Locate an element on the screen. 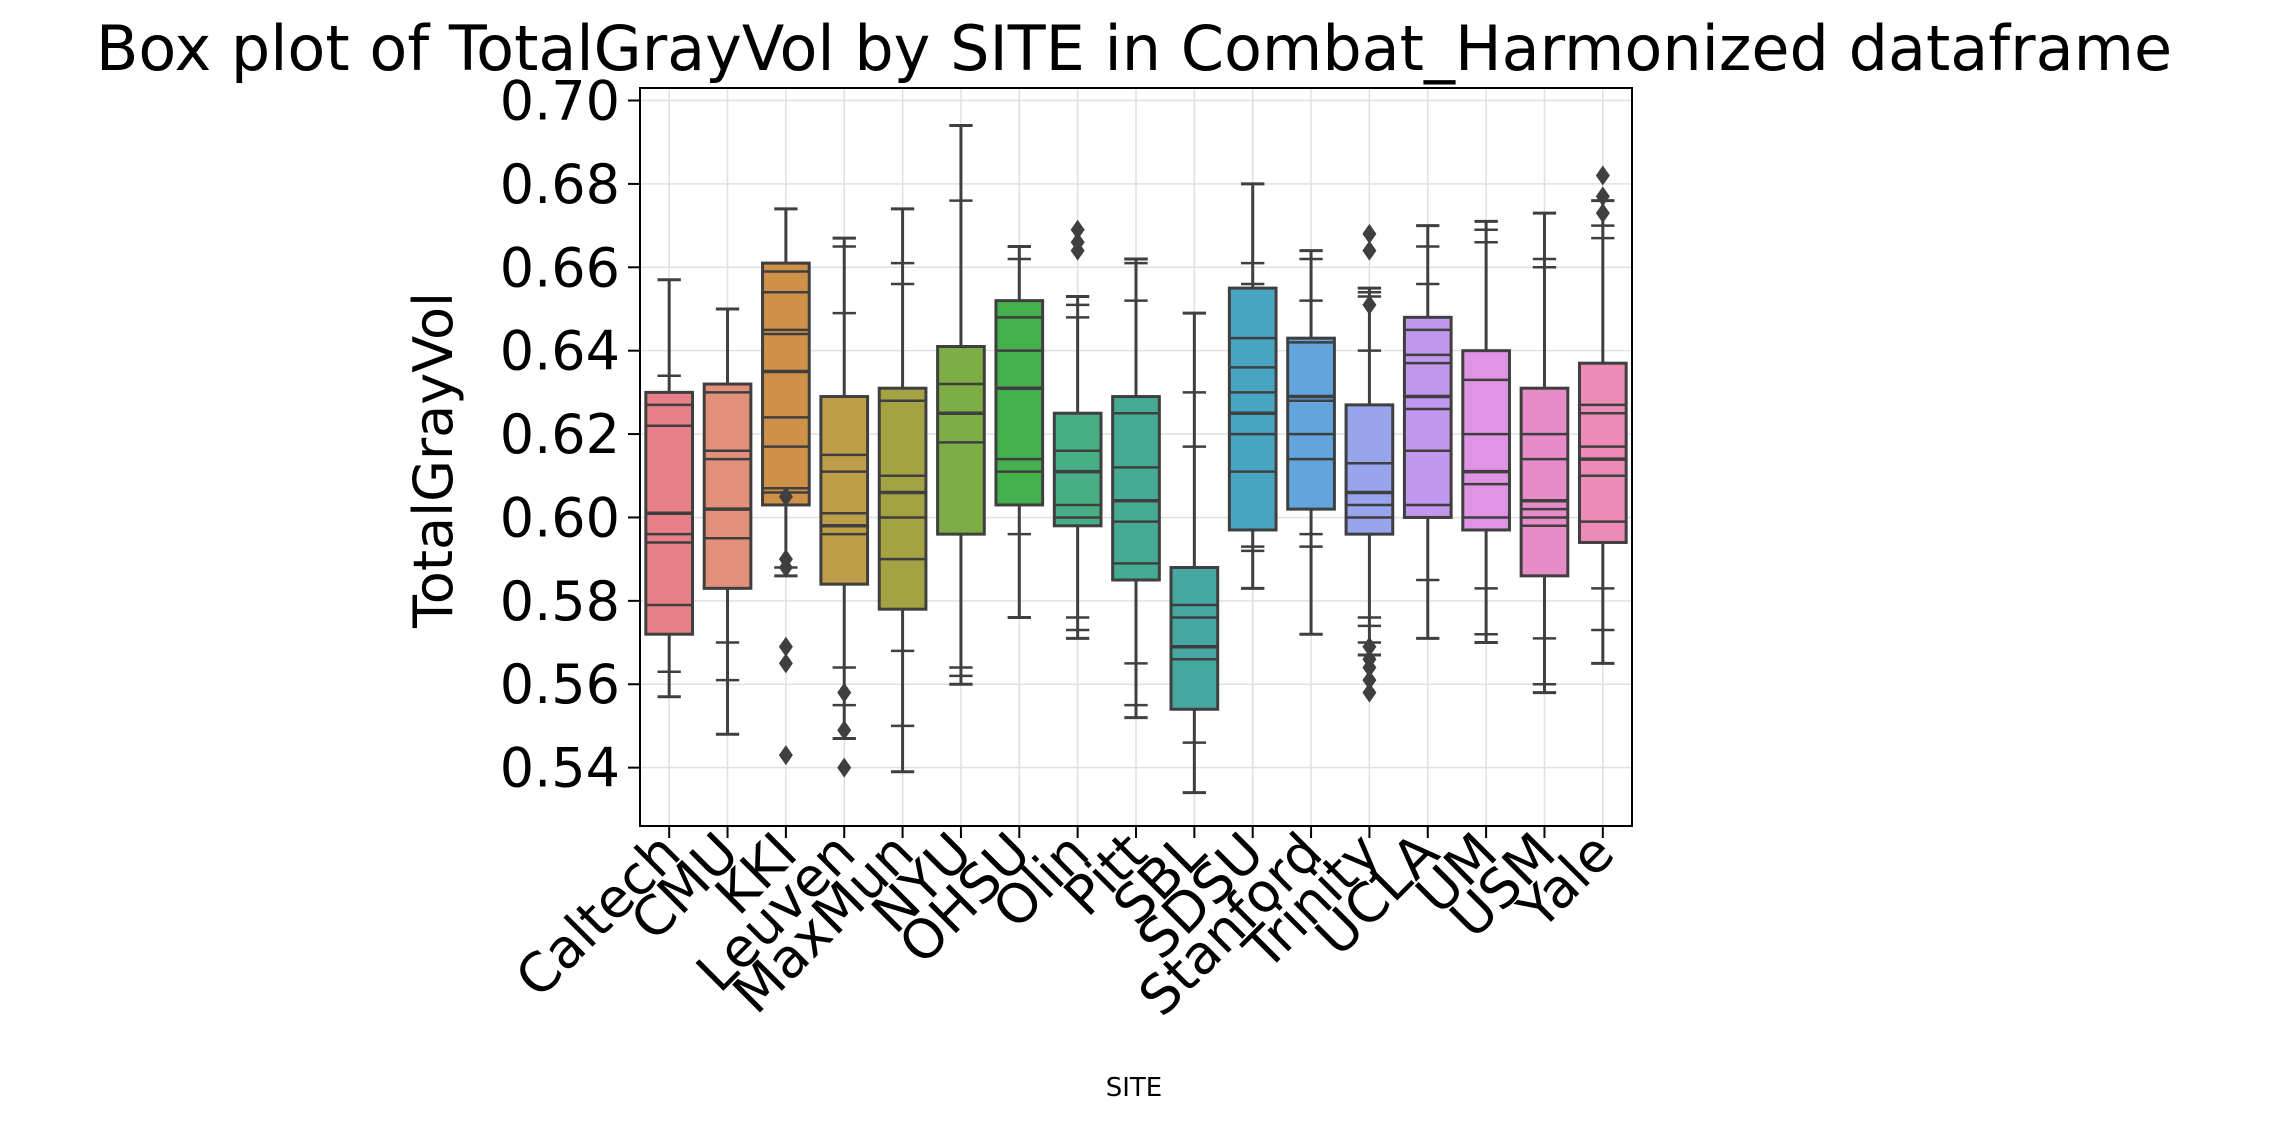 The image size is (2269, 1122). box-maxmun is located at coordinates (902, 490).